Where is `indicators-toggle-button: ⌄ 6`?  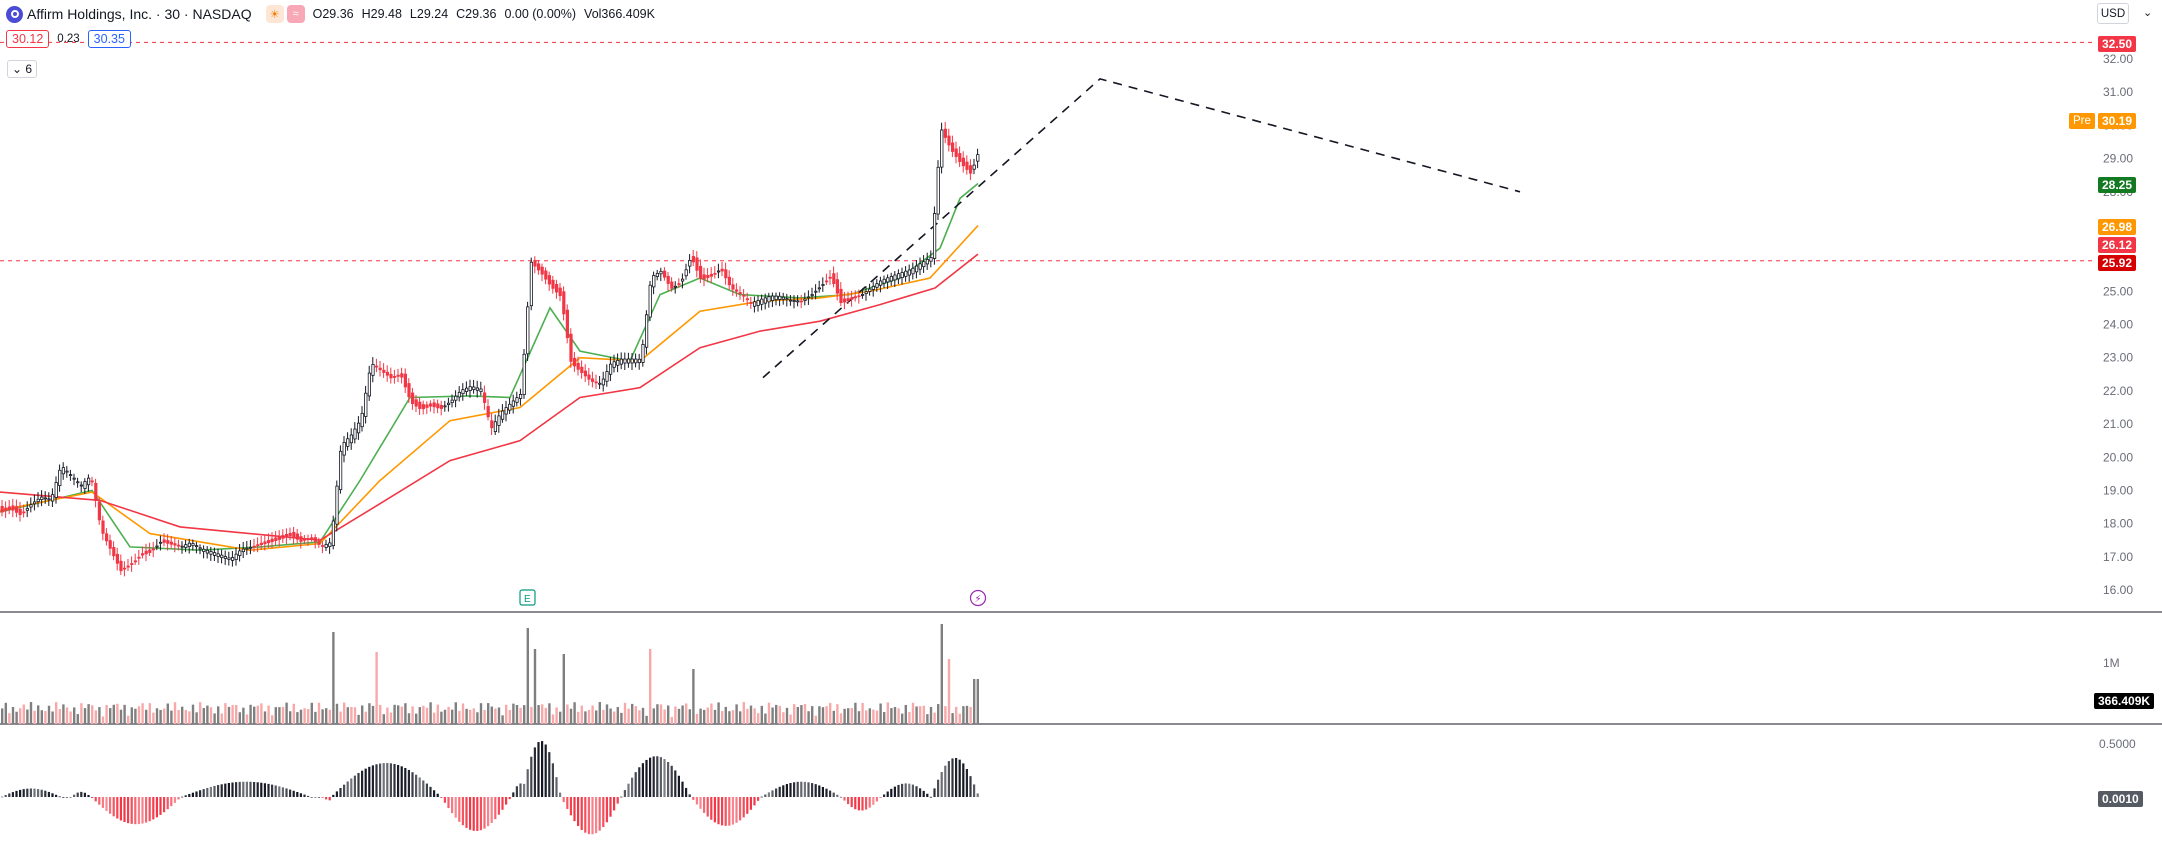 indicators-toggle-button: ⌄ 6 is located at coordinates (22, 69).